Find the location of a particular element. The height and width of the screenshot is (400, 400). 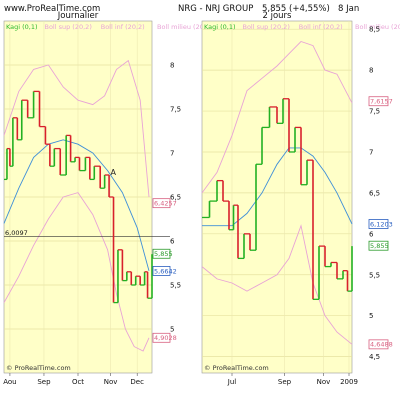

value-tag: 5,6642 is located at coordinates (165, 271).